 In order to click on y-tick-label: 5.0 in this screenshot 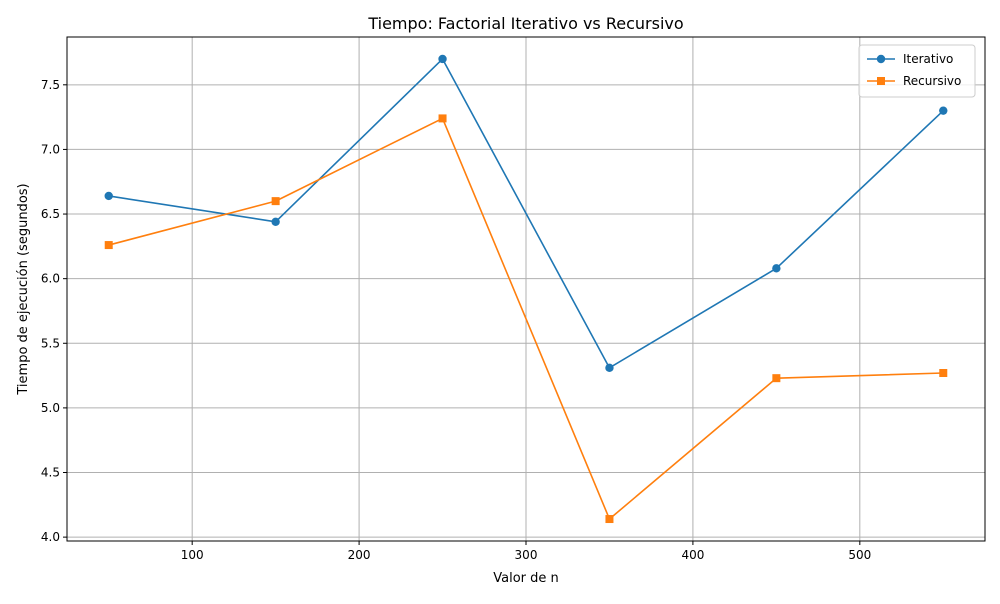, I will do `click(50, 408)`.